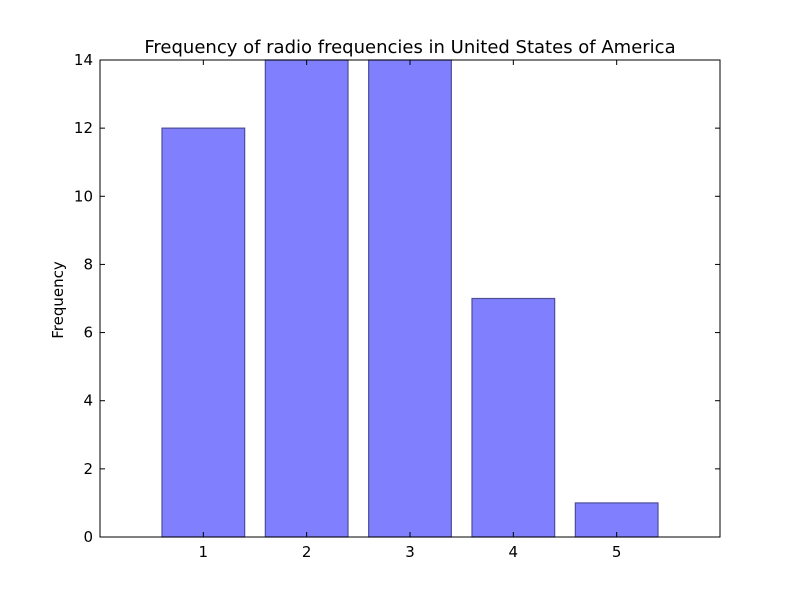 Image resolution: width=800 pixels, height=597 pixels. Describe the element at coordinates (410, 552) in the screenshot. I see `x-tick-label: 3` at that location.